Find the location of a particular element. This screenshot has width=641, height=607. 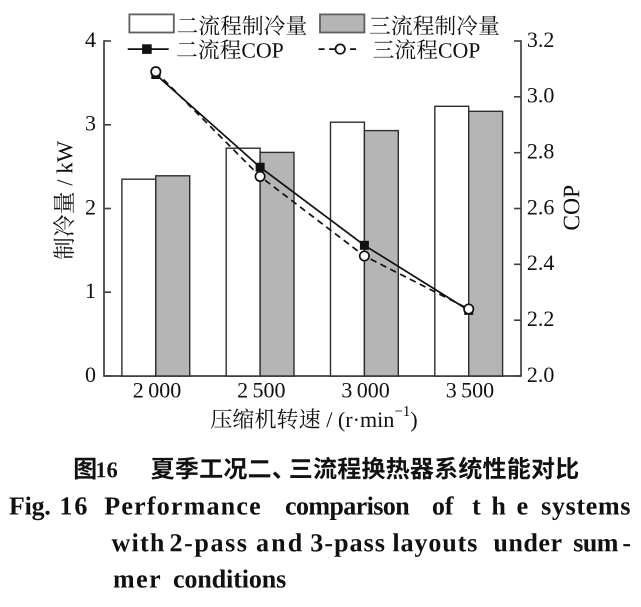

svg-text: 3 000 is located at coordinates (365, 390).